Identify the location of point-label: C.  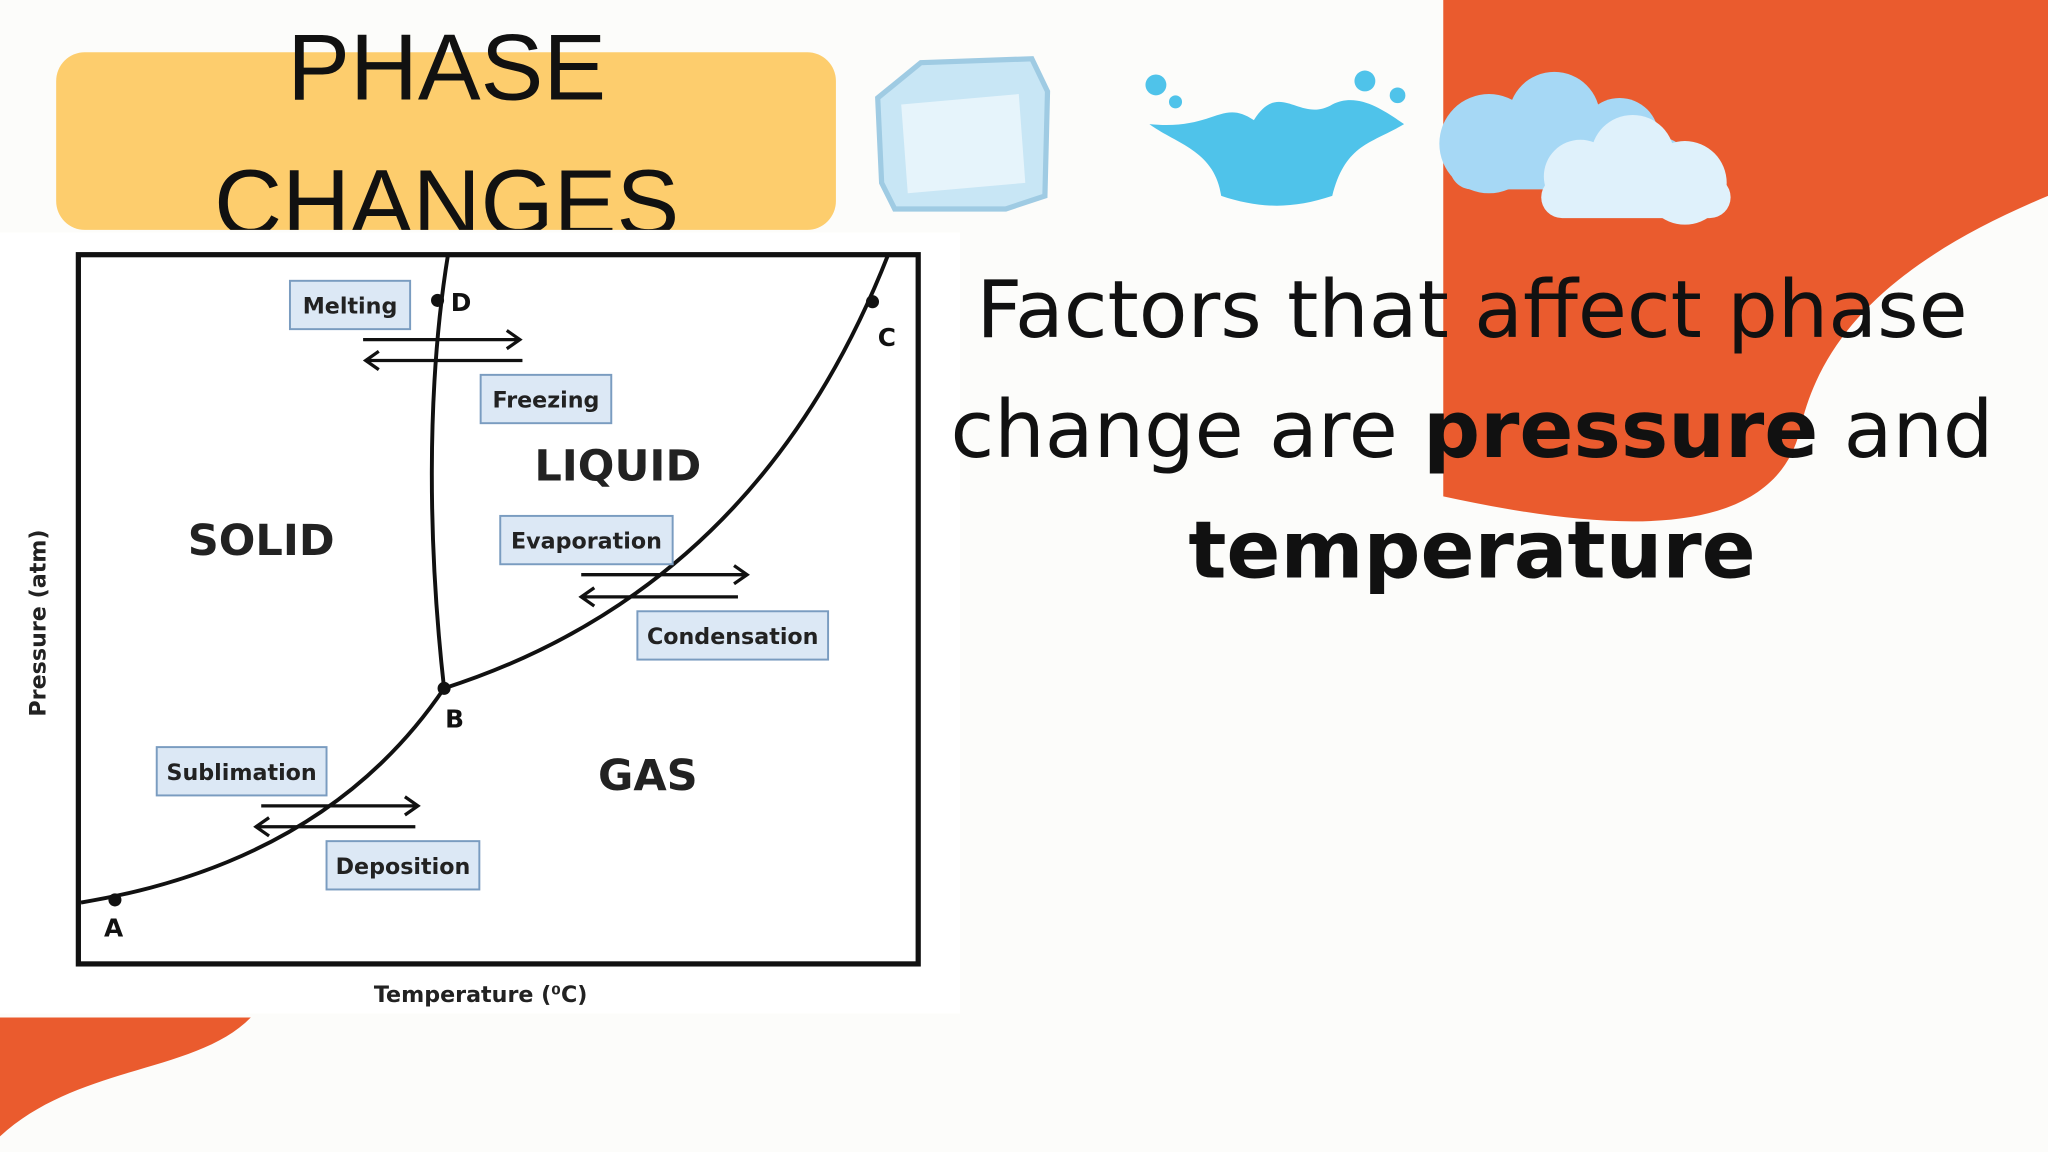
(887, 337).